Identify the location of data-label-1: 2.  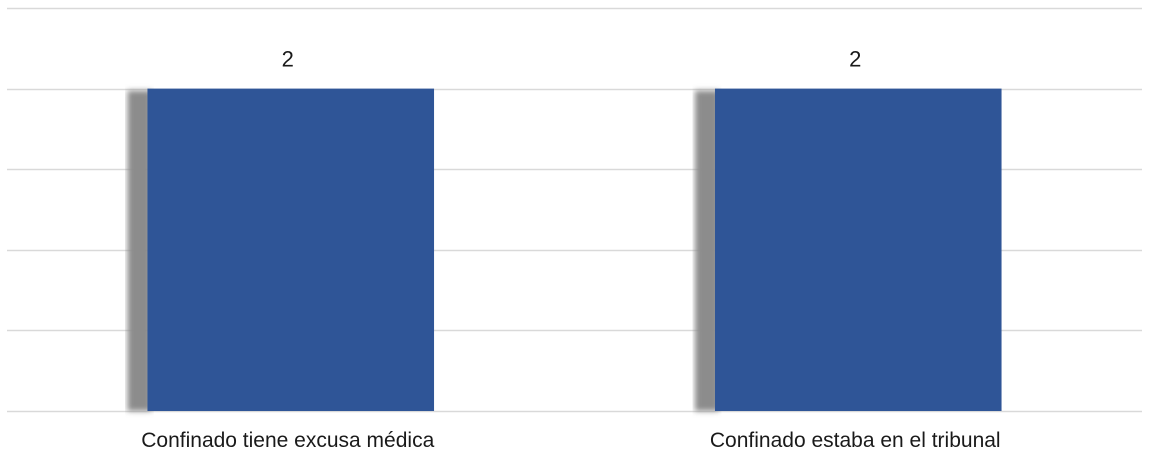
(855, 59).